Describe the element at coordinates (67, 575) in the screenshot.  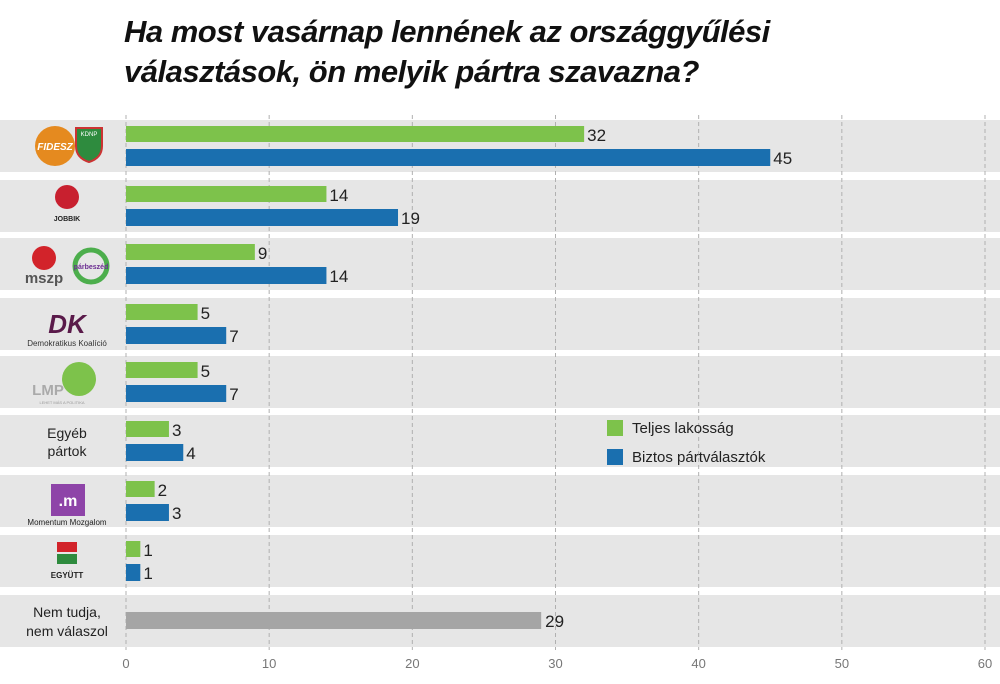
I see `egyutt-label: EGYÜTT` at that location.